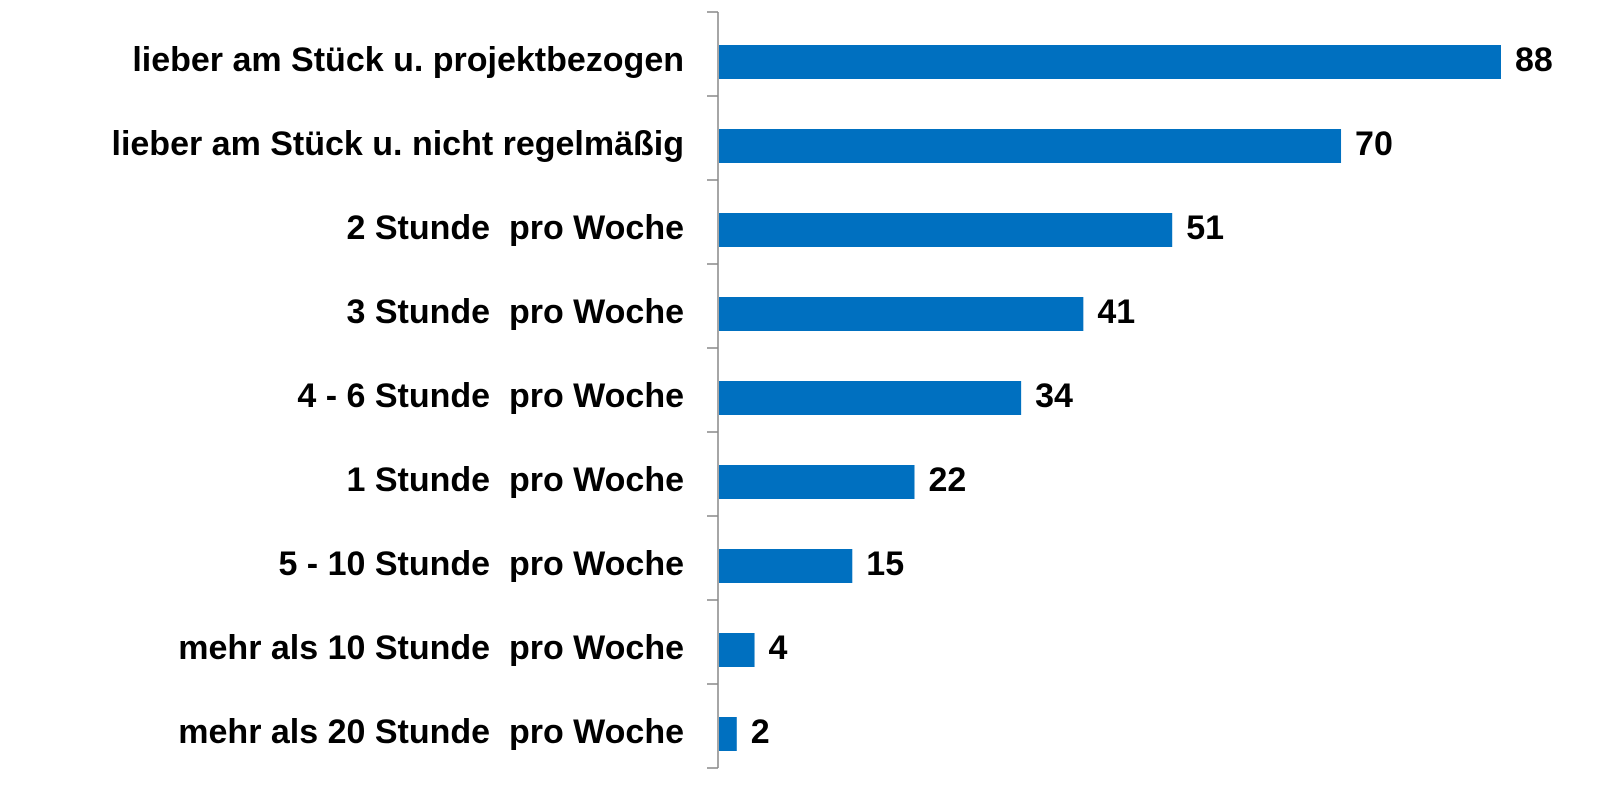 This screenshot has width=1618, height=790. I want to click on category-label: 5 - 10 Stunde pro Woche, so click(481, 564).